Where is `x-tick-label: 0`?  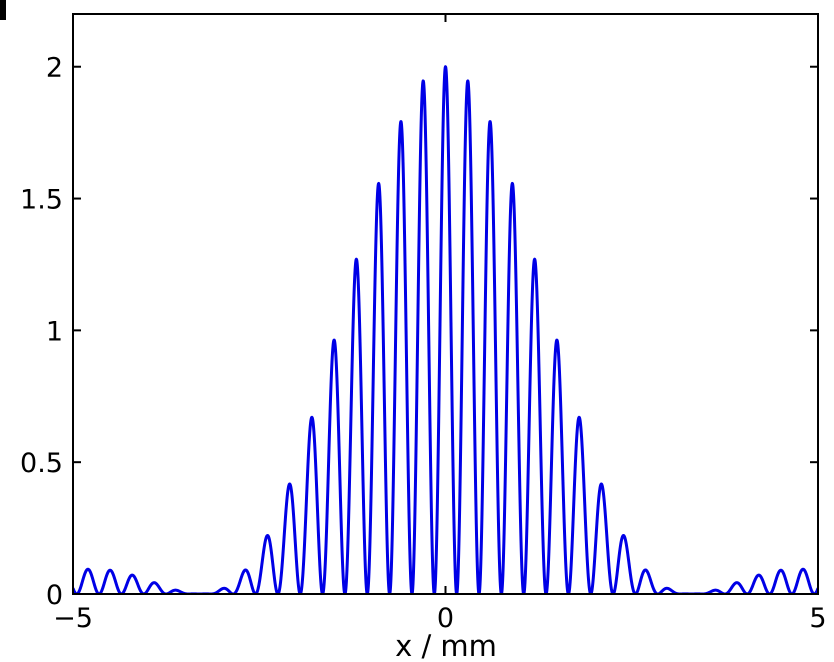
x-tick-label: 0 is located at coordinates (445, 618).